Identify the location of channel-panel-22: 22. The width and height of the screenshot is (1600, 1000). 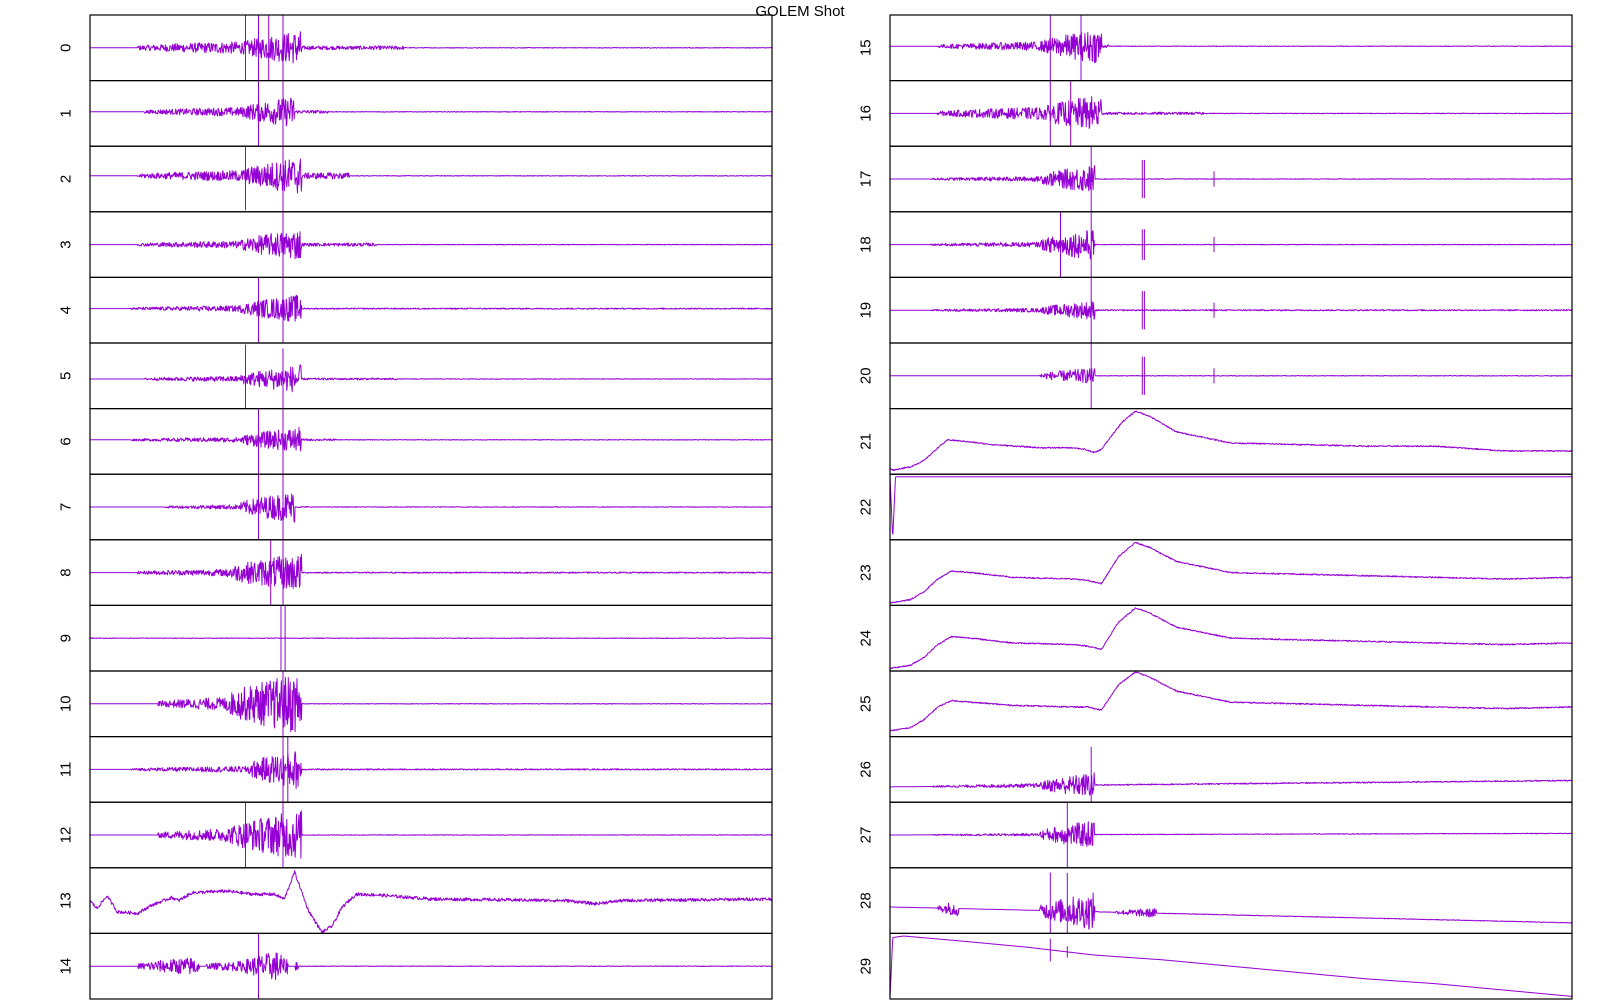
(1215, 507).